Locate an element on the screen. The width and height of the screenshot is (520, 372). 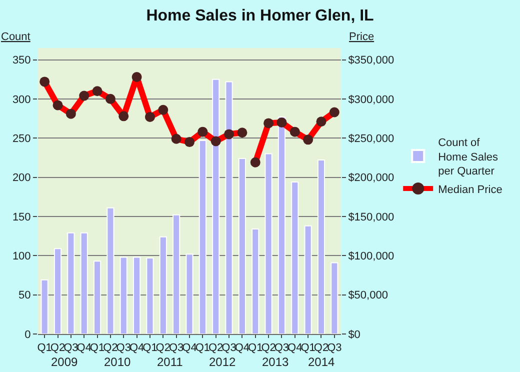
y-tick-label: 100 is located at coordinates (21, 256).